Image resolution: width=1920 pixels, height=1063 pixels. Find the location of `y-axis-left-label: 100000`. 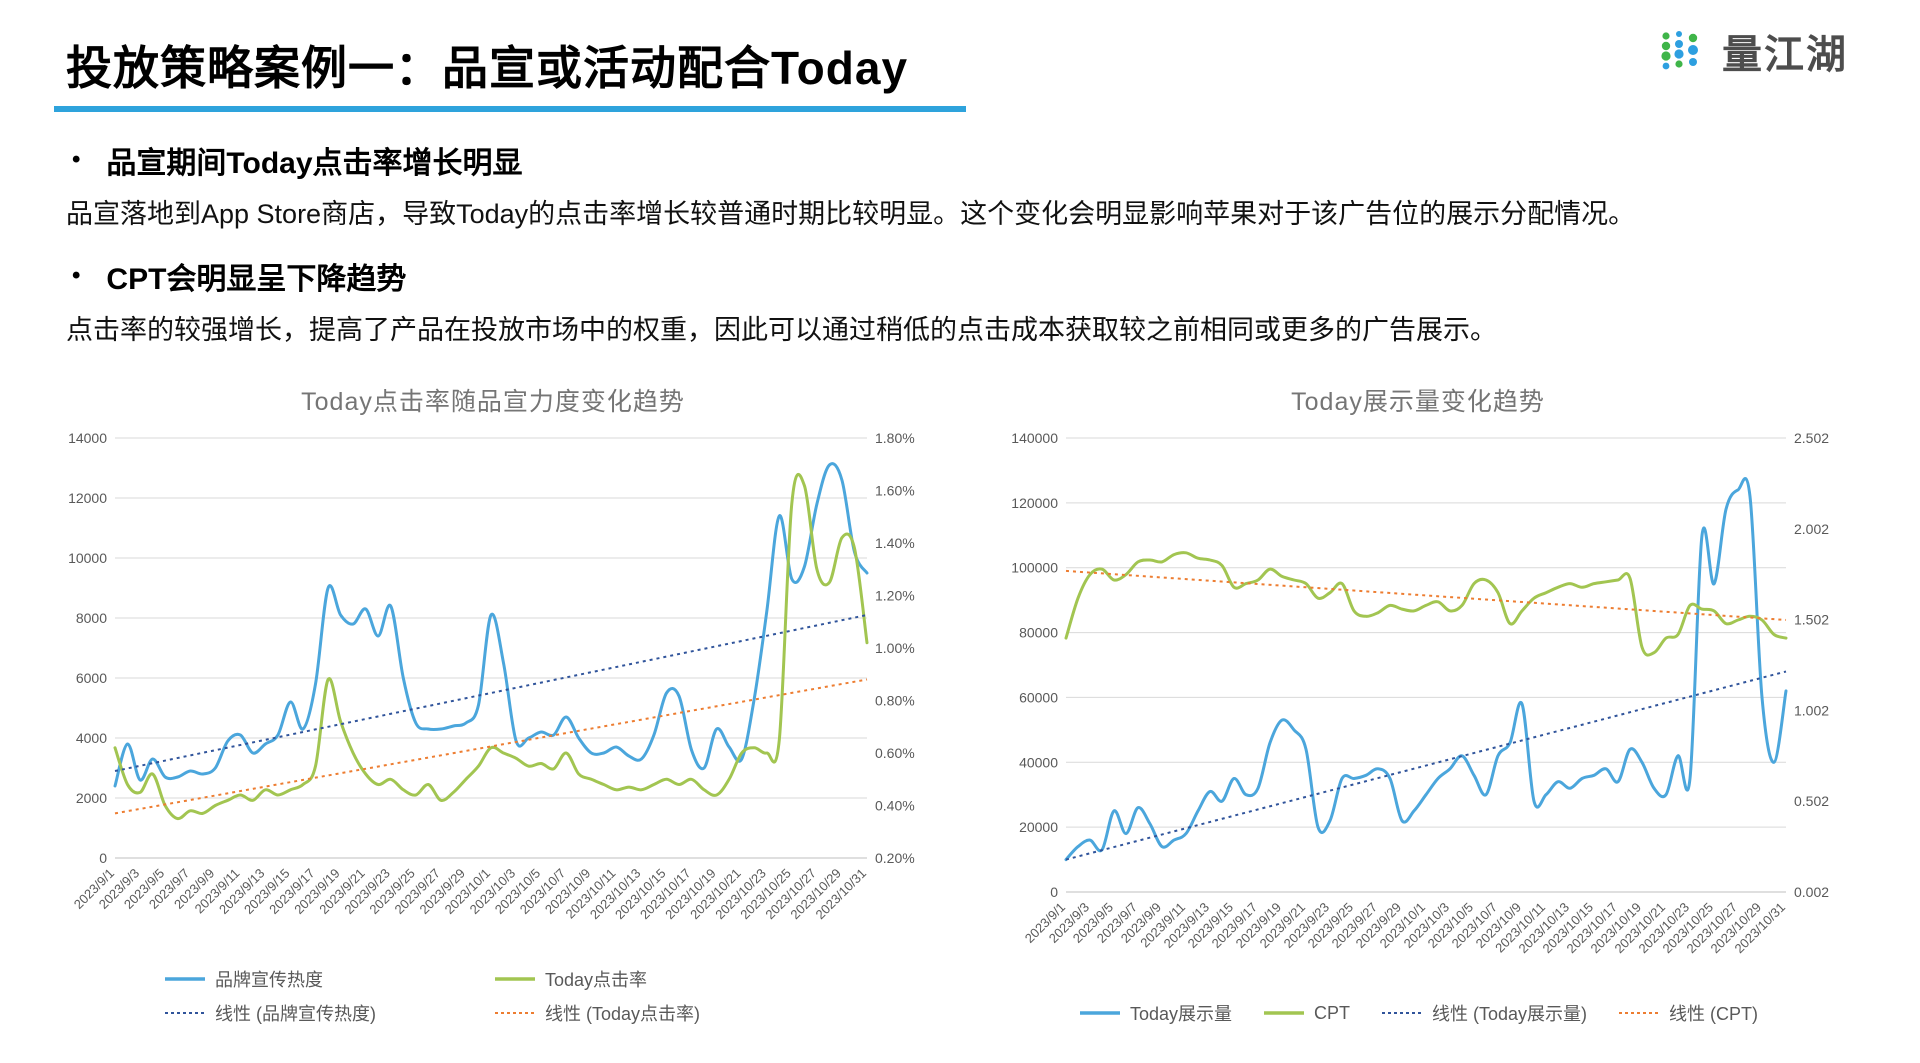

y-axis-left-label: 100000 is located at coordinates (1034, 568).